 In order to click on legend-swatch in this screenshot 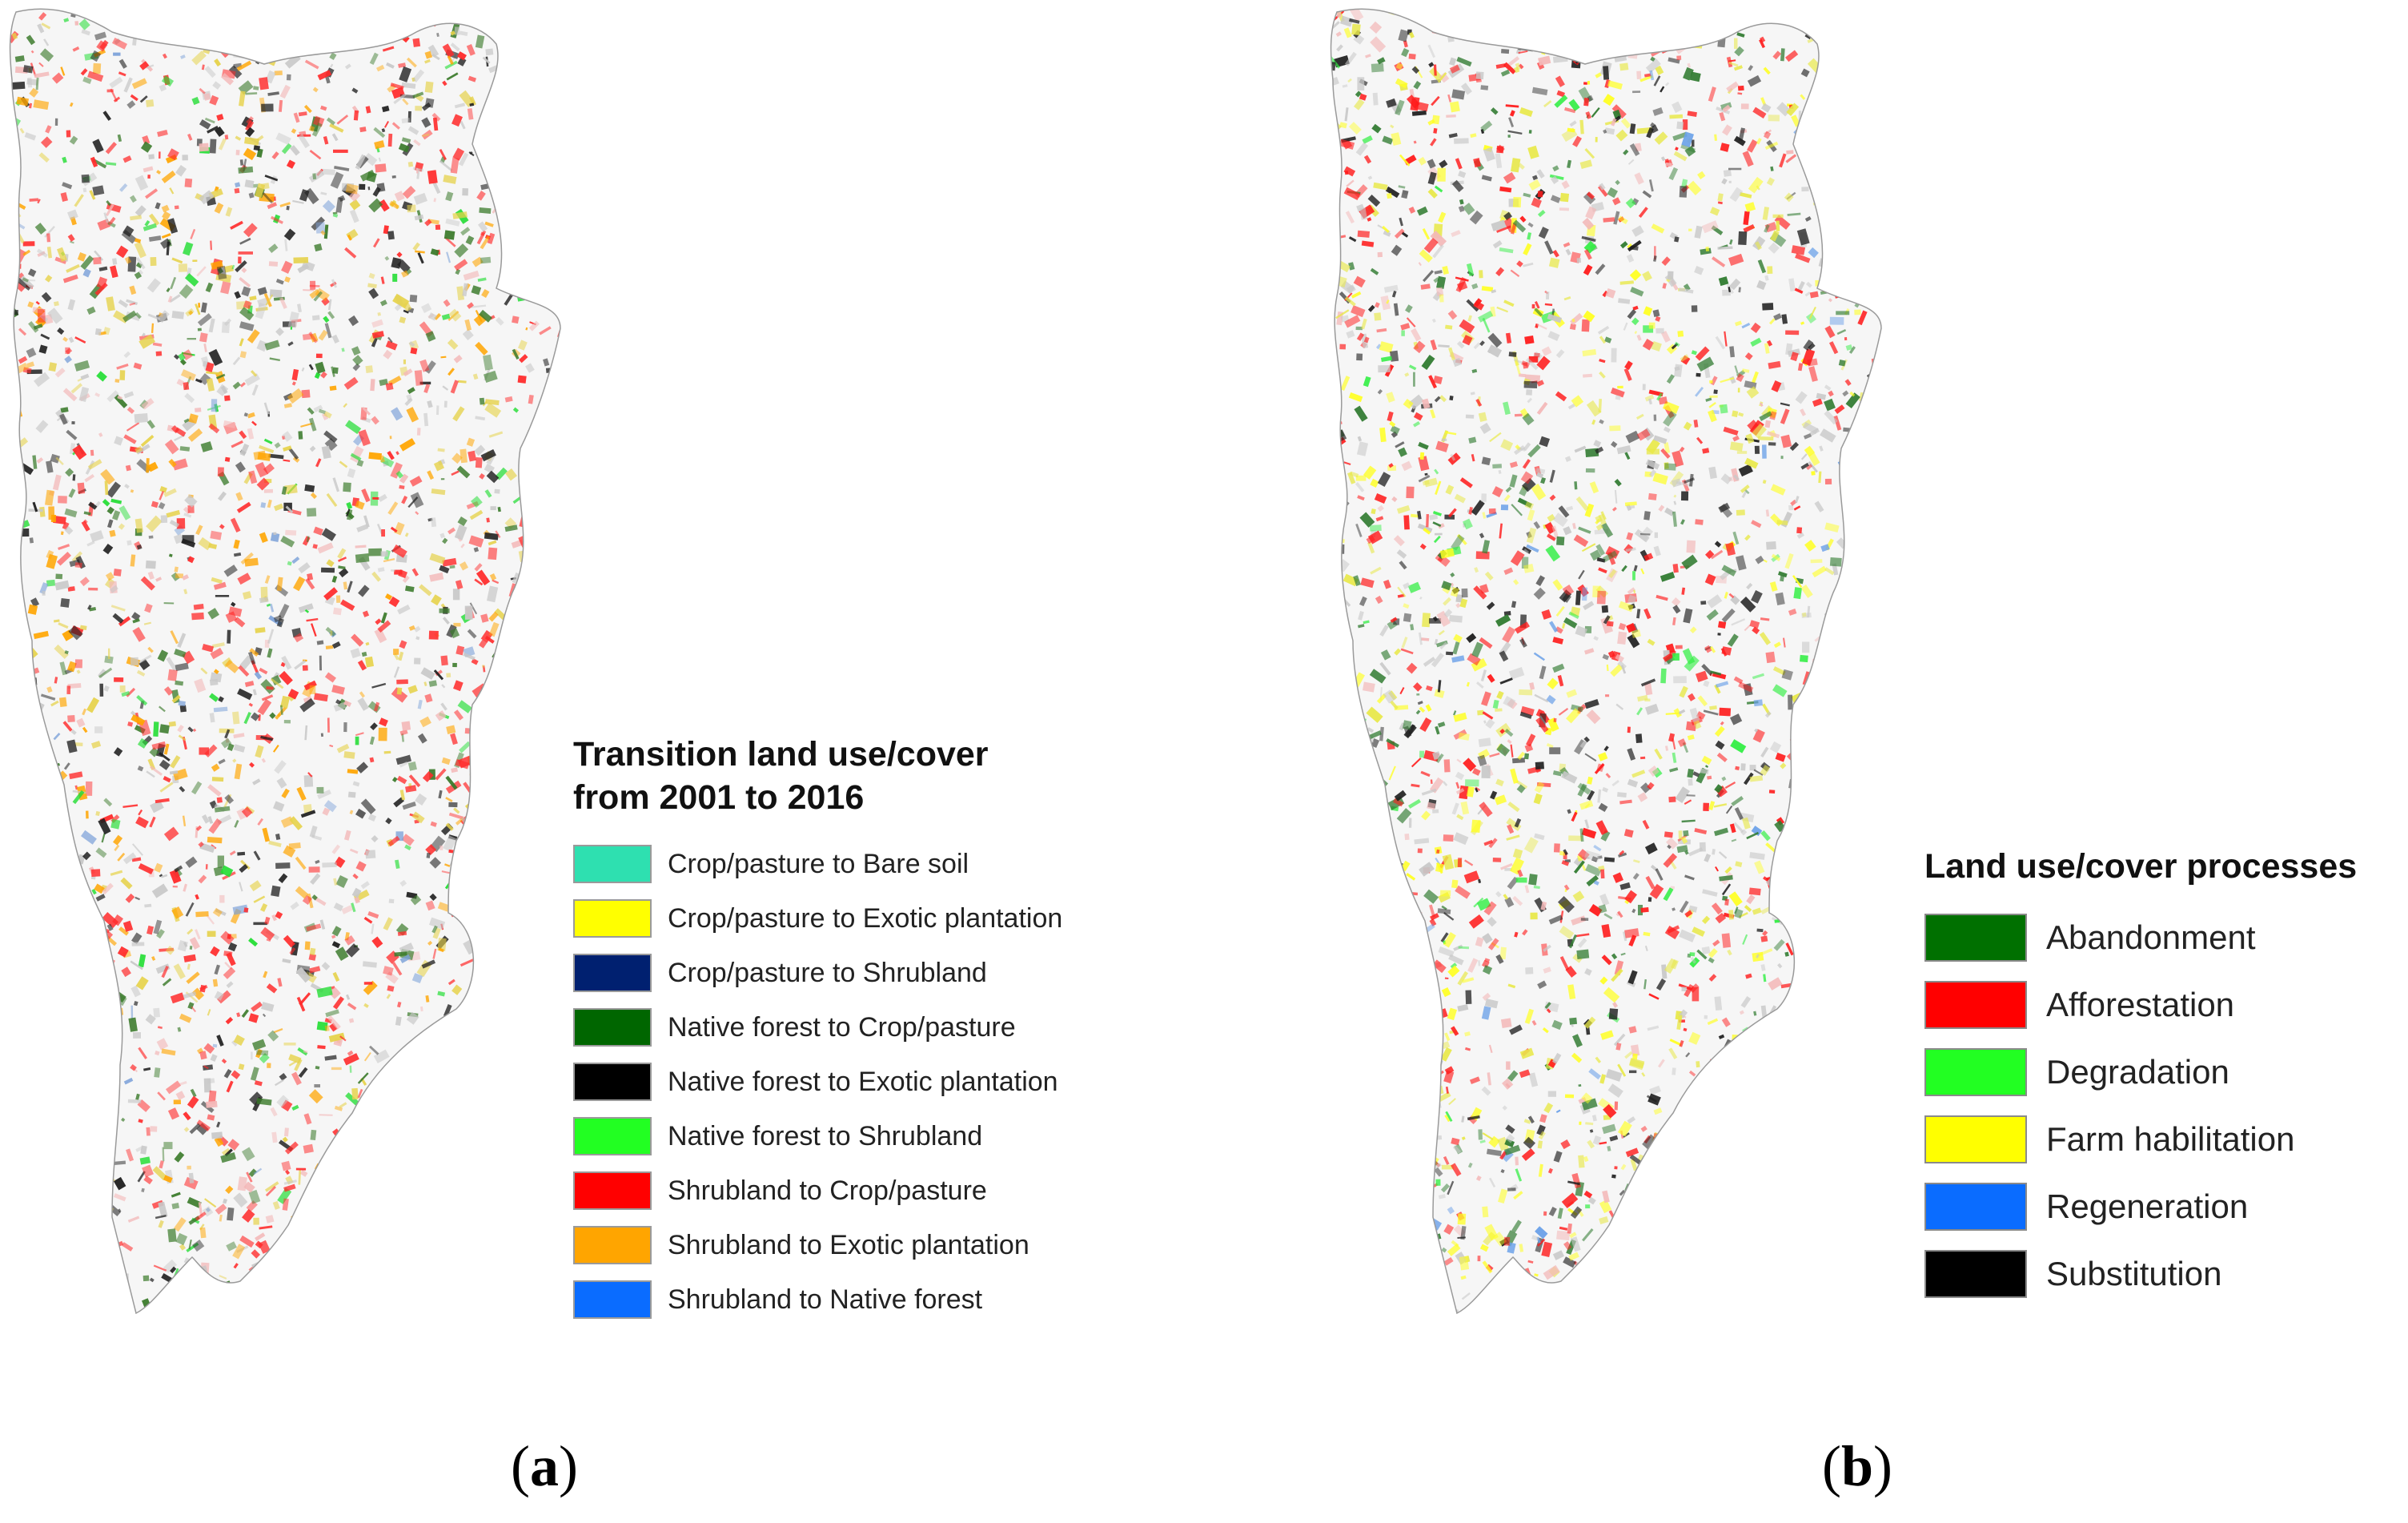, I will do `click(612, 1245)`.